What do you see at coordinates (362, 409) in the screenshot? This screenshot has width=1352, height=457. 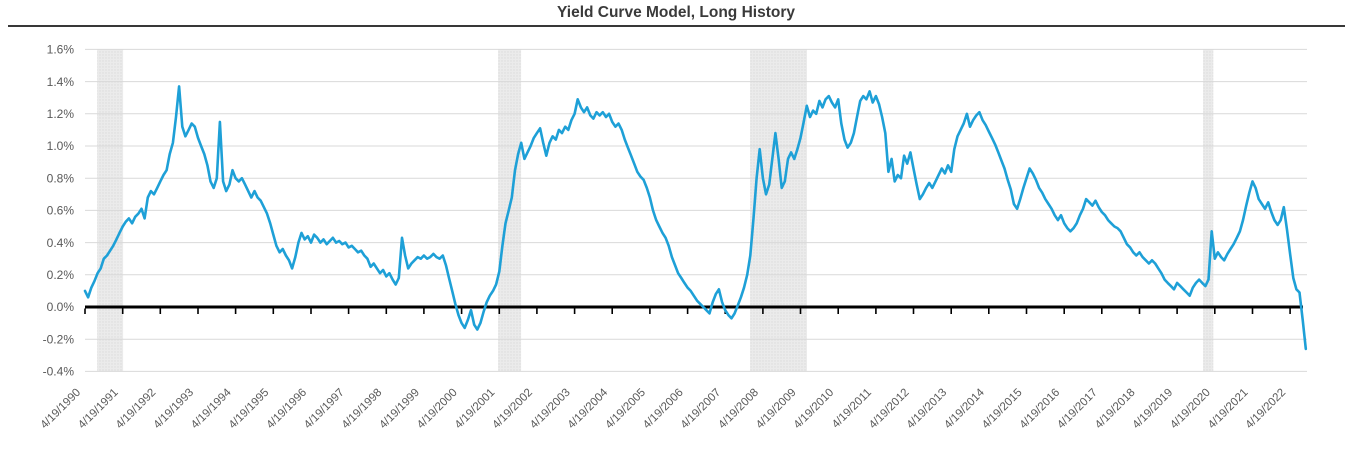 I see `x-axis-label: 4/19/1998` at bounding box center [362, 409].